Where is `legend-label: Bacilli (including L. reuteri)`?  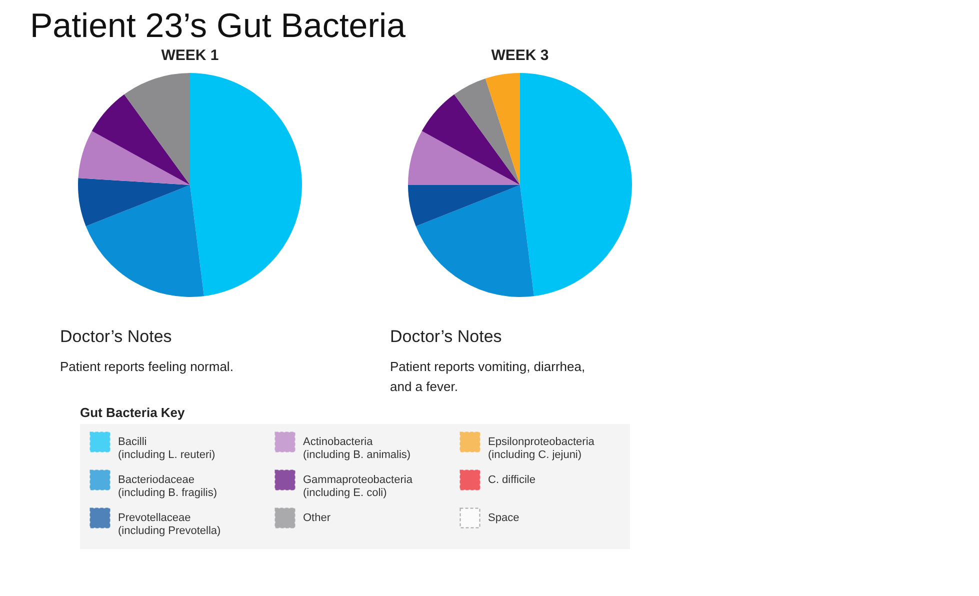 legend-label: Bacilli (including L. reuteri) is located at coordinates (167, 448).